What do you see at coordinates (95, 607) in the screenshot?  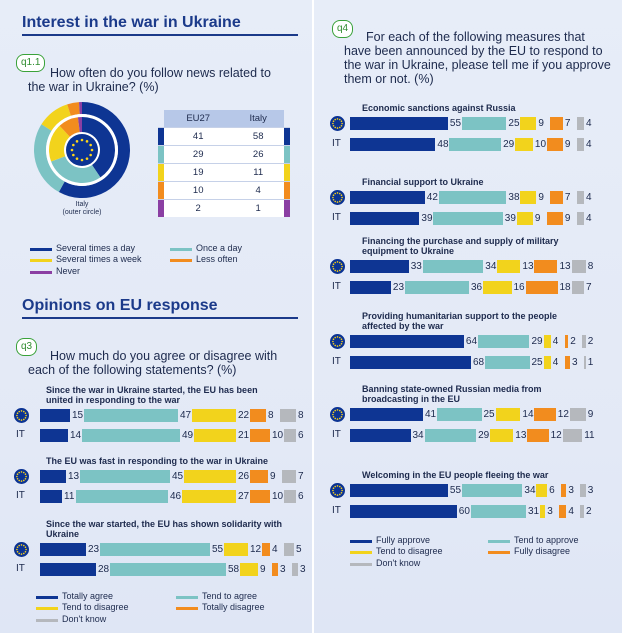 I see `legend-q3-label: Tend to disagree` at bounding box center [95, 607].